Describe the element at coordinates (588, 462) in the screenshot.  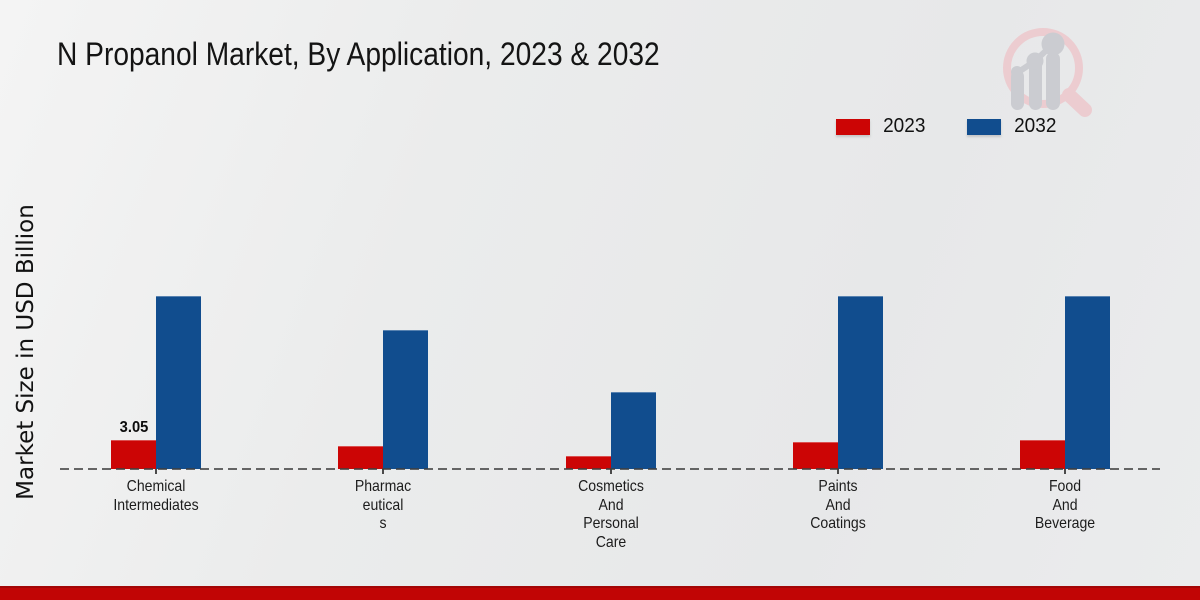
I see `bar-2023-cat2` at that location.